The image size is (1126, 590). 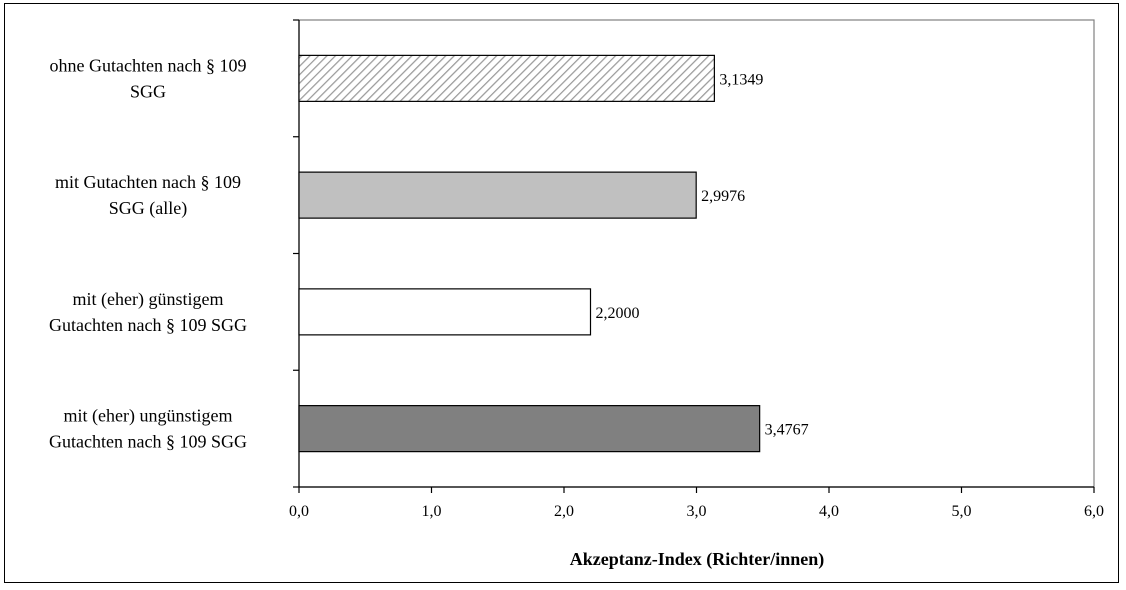 What do you see at coordinates (432, 511) in the screenshot?
I see `x-tick-label: 1,0` at bounding box center [432, 511].